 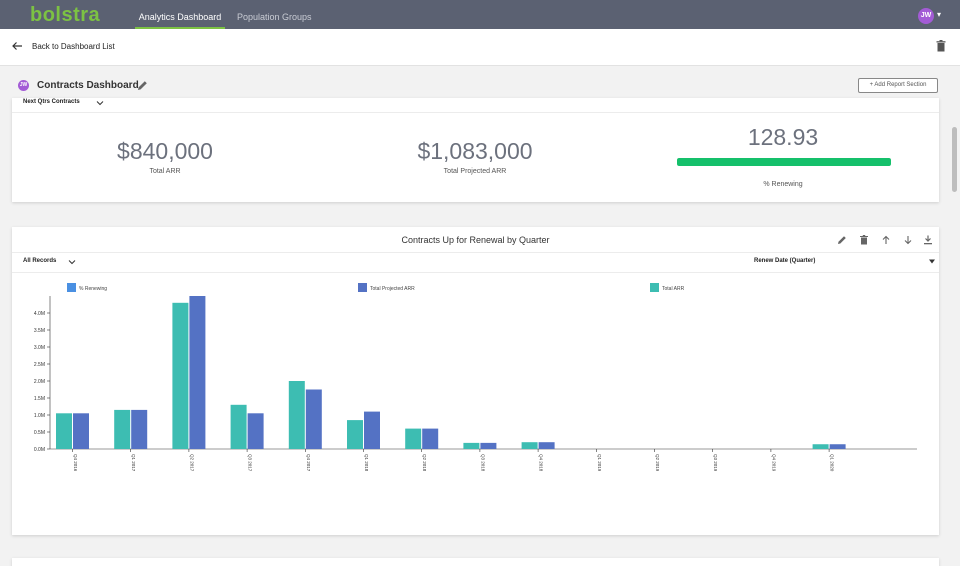 What do you see at coordinates (954, 159) in the screenshot?
I see `scrollbar-thumb` at bounding box center [954, 159].